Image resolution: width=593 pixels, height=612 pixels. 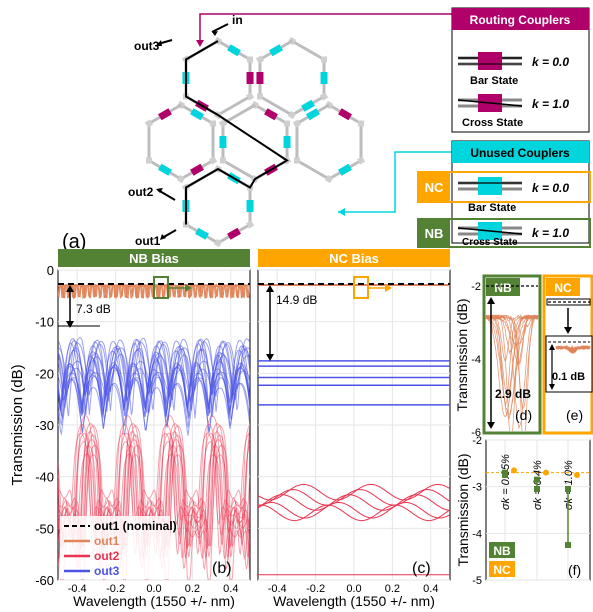 I want to click on panel-d: NB 2.9 dB (d) -2 -4 -6 Transmission (dB), so click(x=498, y=356).